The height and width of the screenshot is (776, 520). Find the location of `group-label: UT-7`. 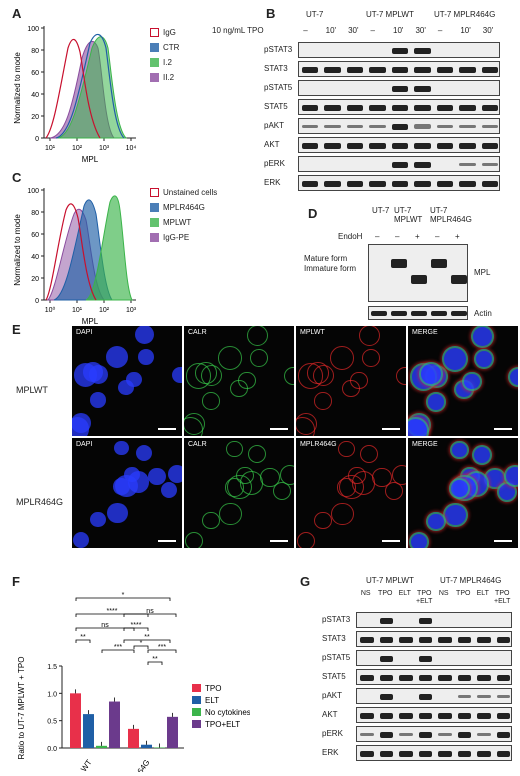

group-label: UT-7 is located at coordinates (315, 14).